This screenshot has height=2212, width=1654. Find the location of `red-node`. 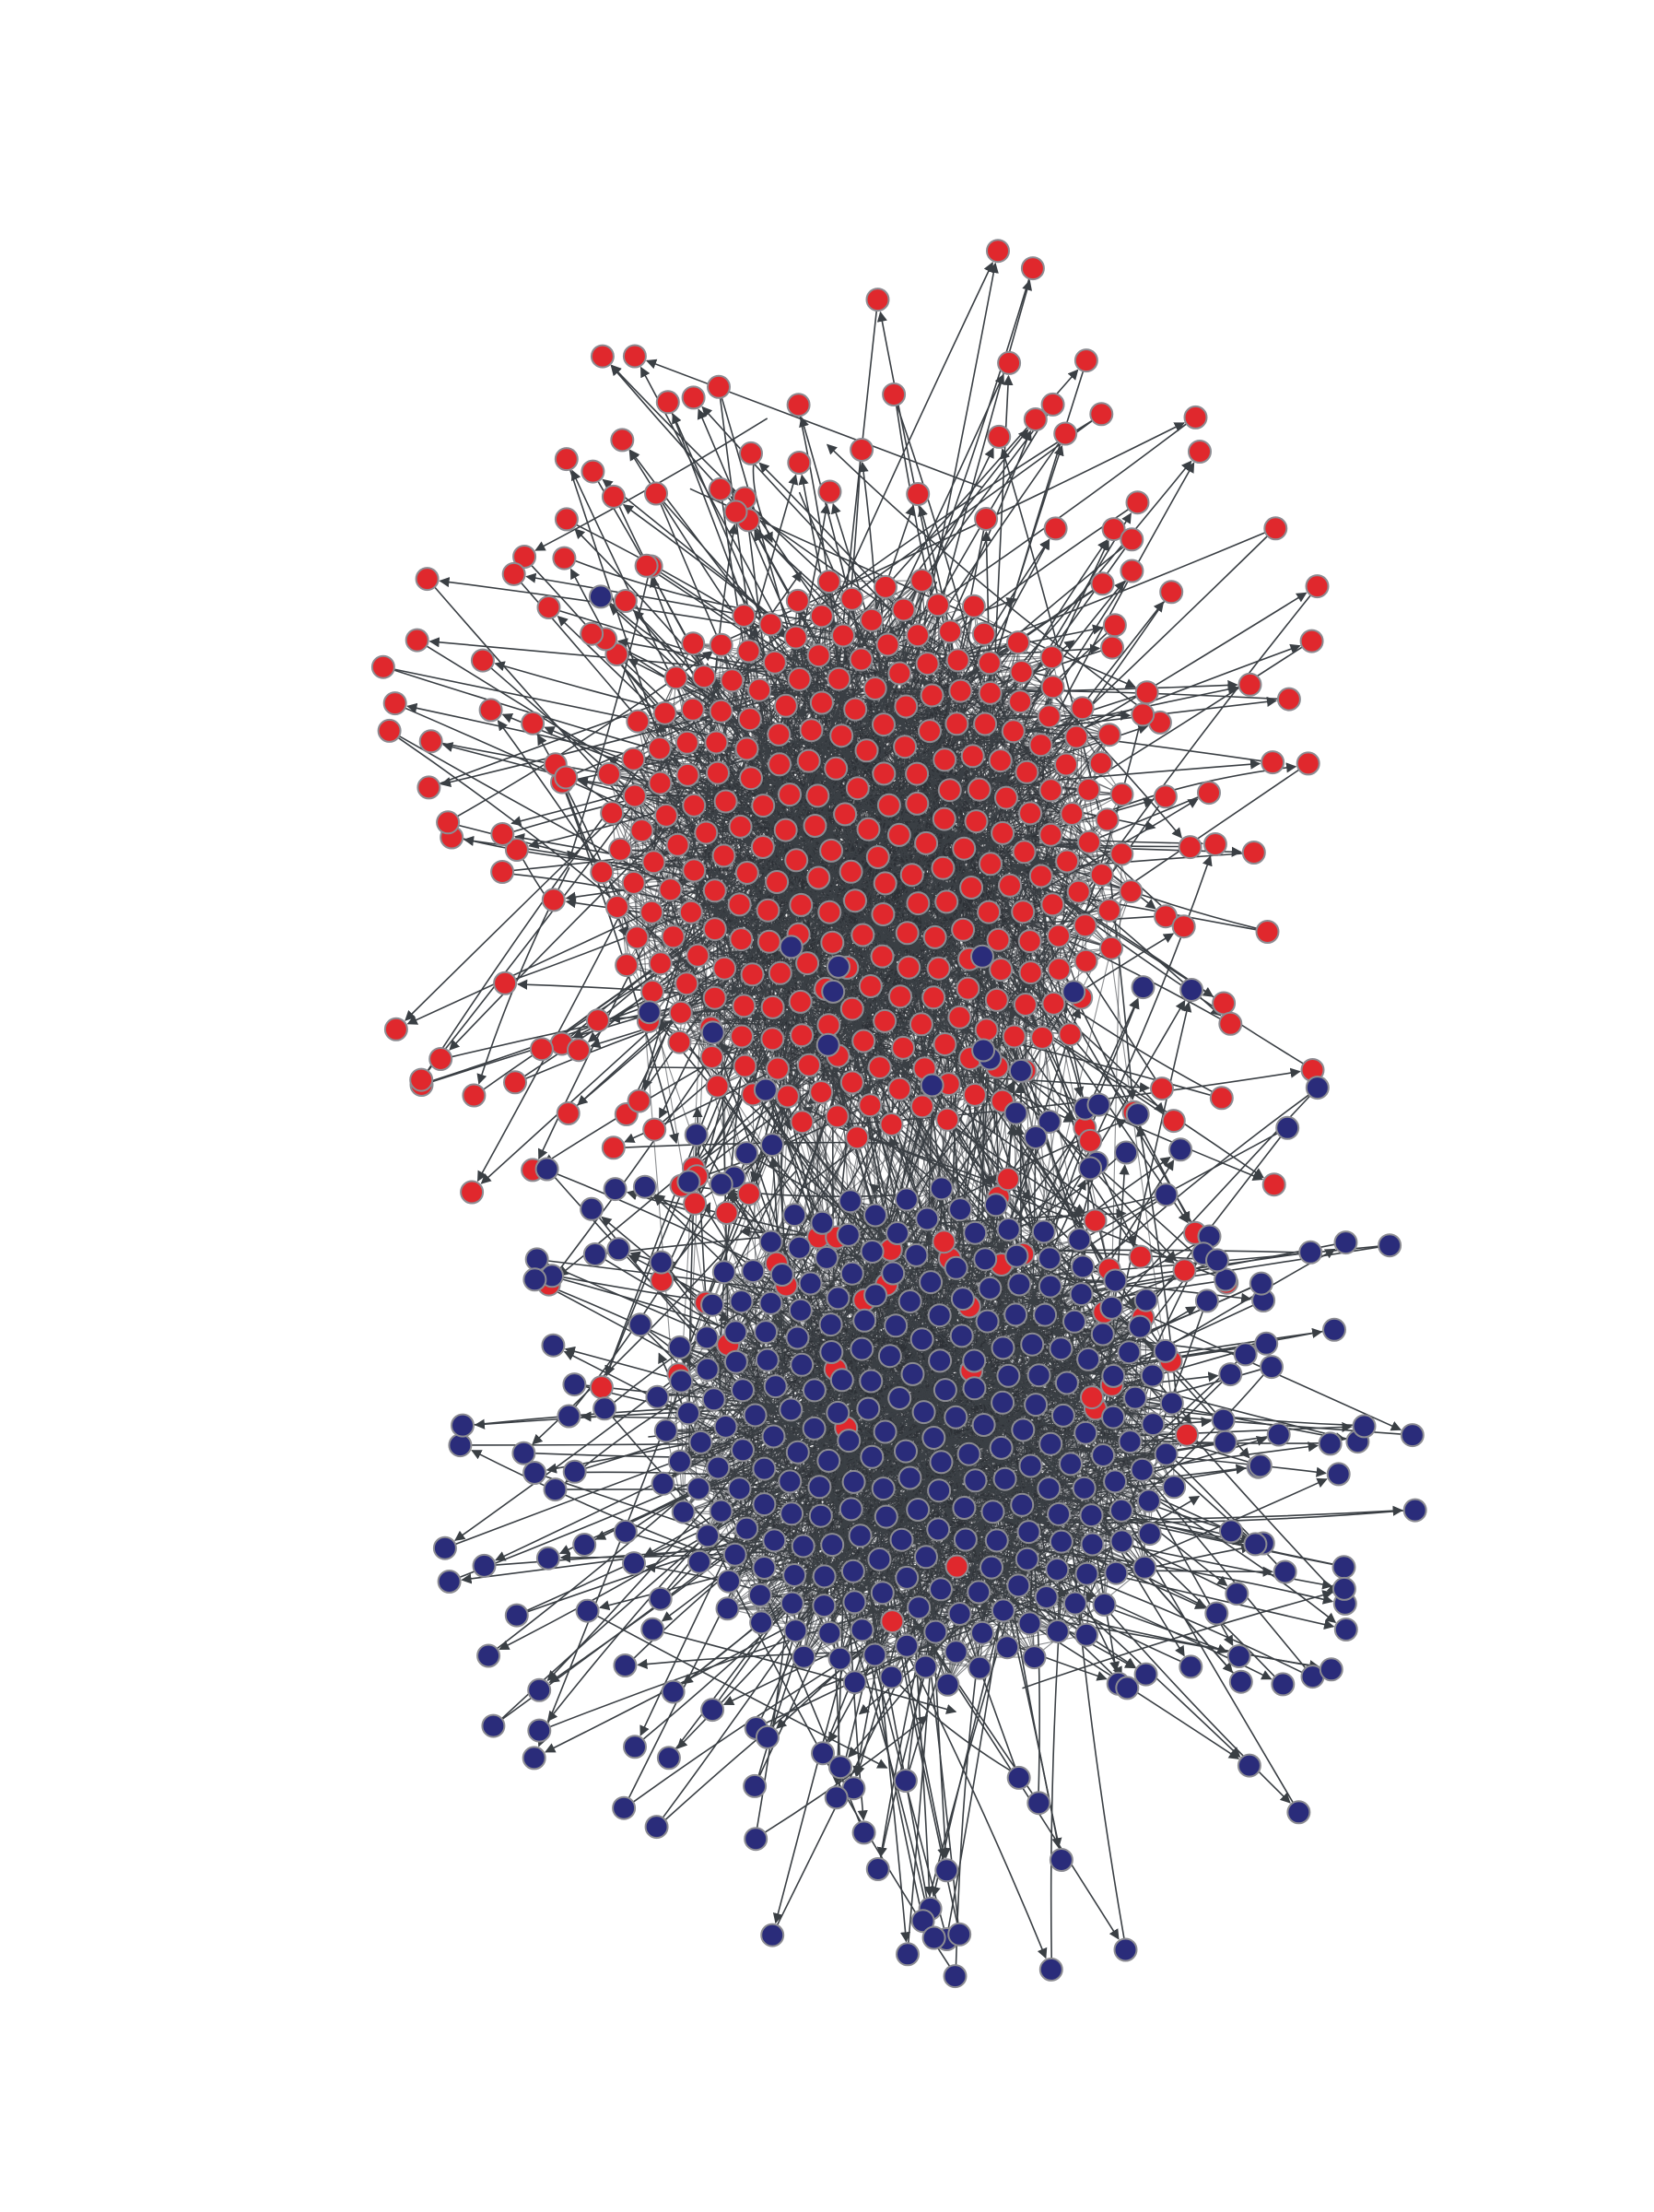

red-node is located at coordinates (877, 857).